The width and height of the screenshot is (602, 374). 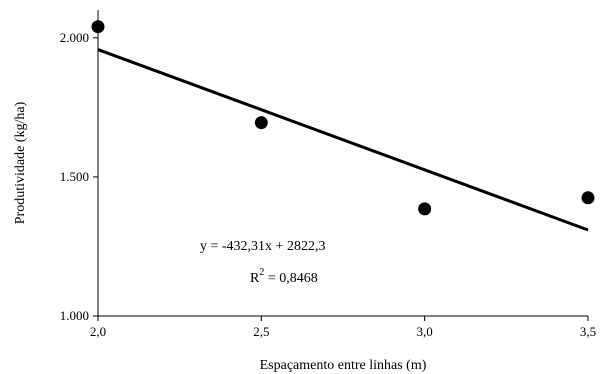 What do you see at coordinates (20, 162) in the screenshot?
I see `y-axis-title: Produtividade (kg/ha)` at bounding box center [20, 162].